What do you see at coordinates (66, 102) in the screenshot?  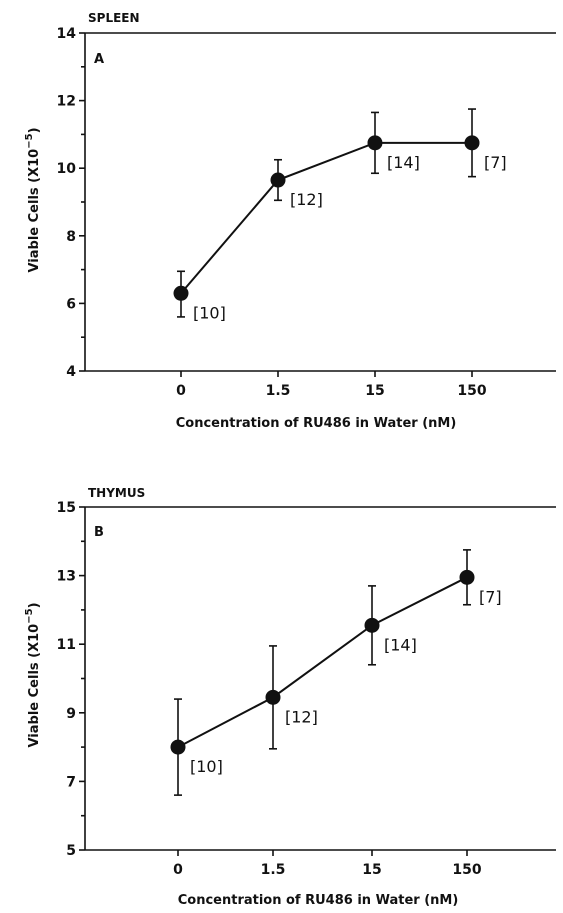 I see `y-tick-label: 12` at bounding box center [66, 102].